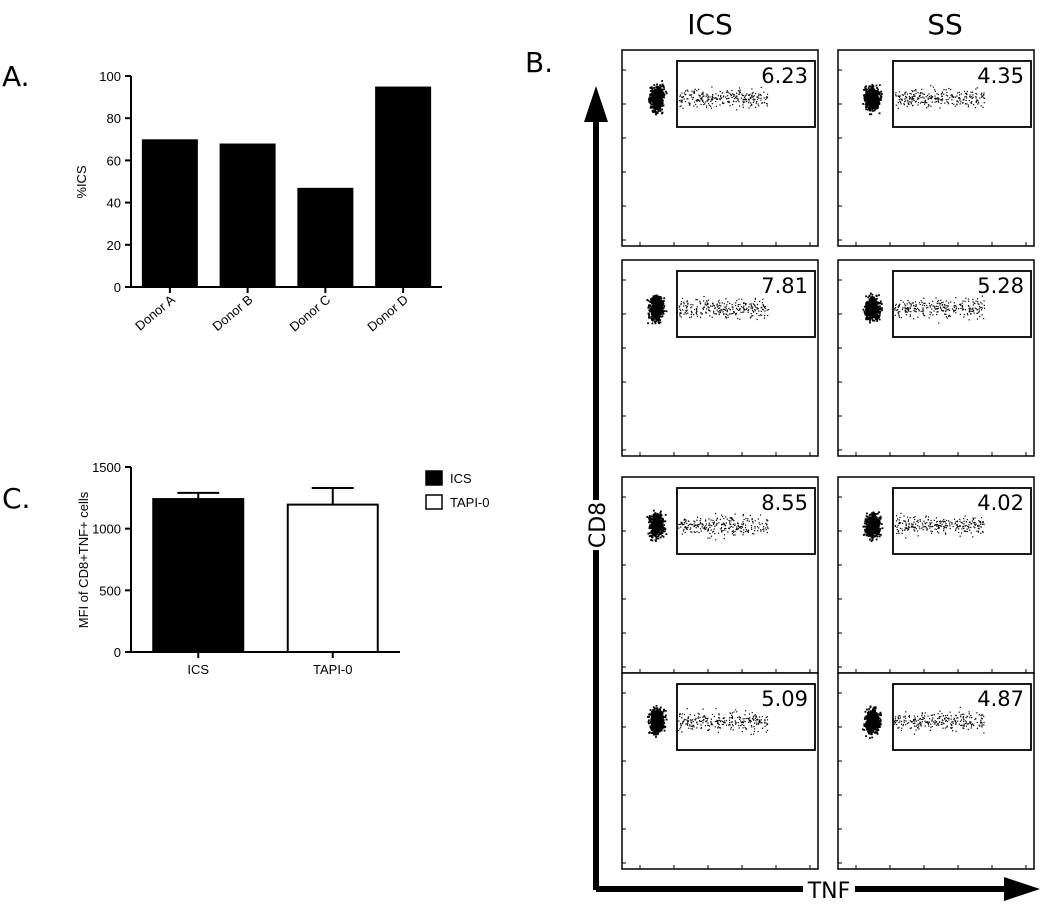 The height and width of the screenshot is (909, 1050). Describe the element at coordinates (924, 99) in the screenshot. I see `flow-events` at that location.